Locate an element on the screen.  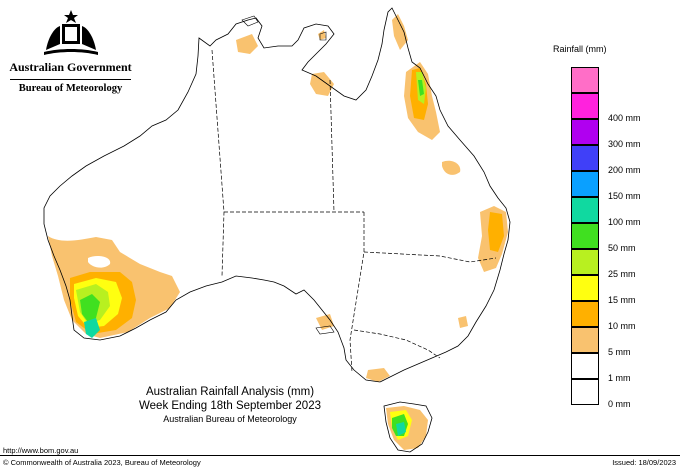
legend-label: 15 mm is located at coordinates (622, 300).